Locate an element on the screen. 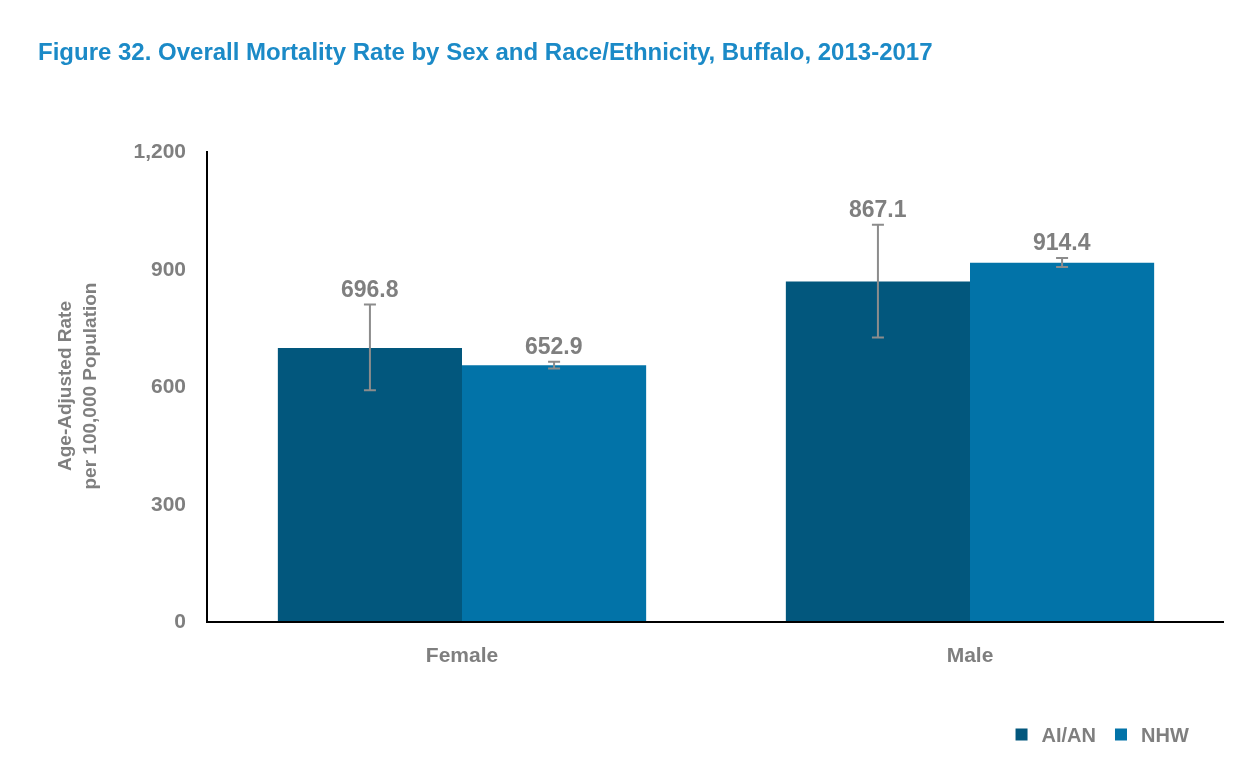  y-axis-title: Age-Adjusted Rate per 100,000 Population is located at coordinates (77, 386).